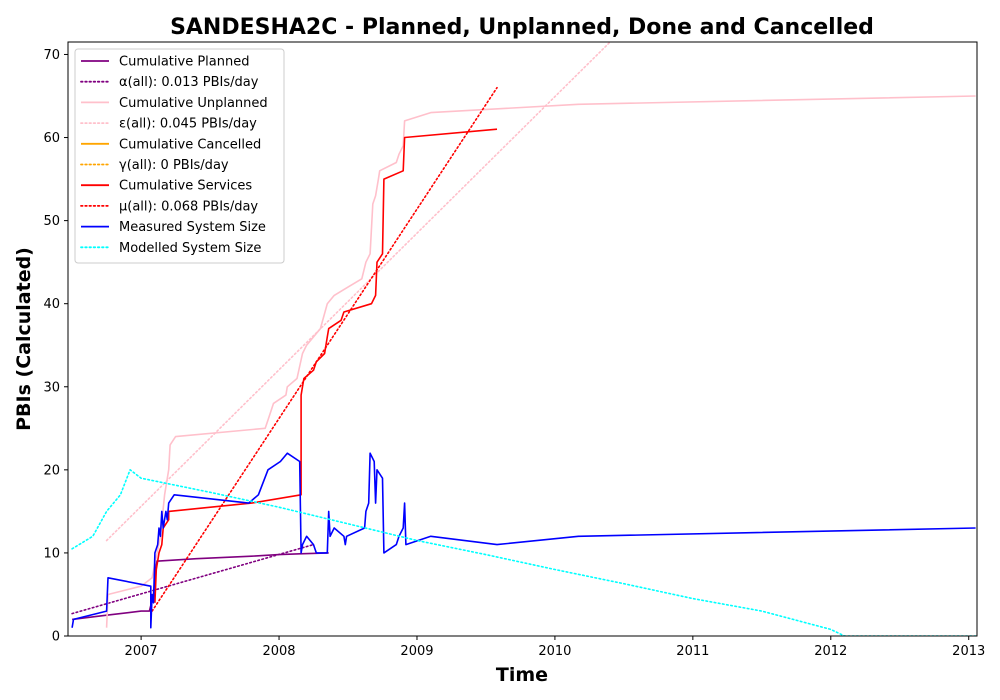 This screenshot has width=1000, height=700. What do you see at coordinates (190, 248) in the screenshot?
I see `legend-label-9: Modelled System Size` at bounding box center [190, 248].